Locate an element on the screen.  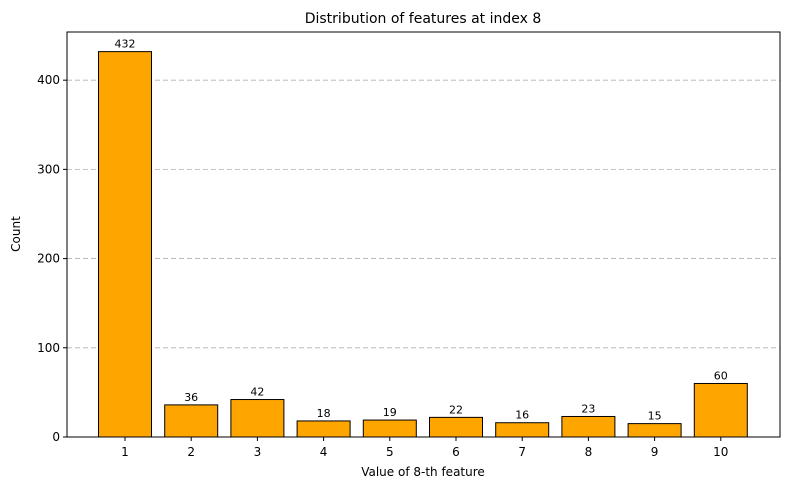
y-axis-ticks: 0 100 200 300 400 is located at coordinates (52, 258).